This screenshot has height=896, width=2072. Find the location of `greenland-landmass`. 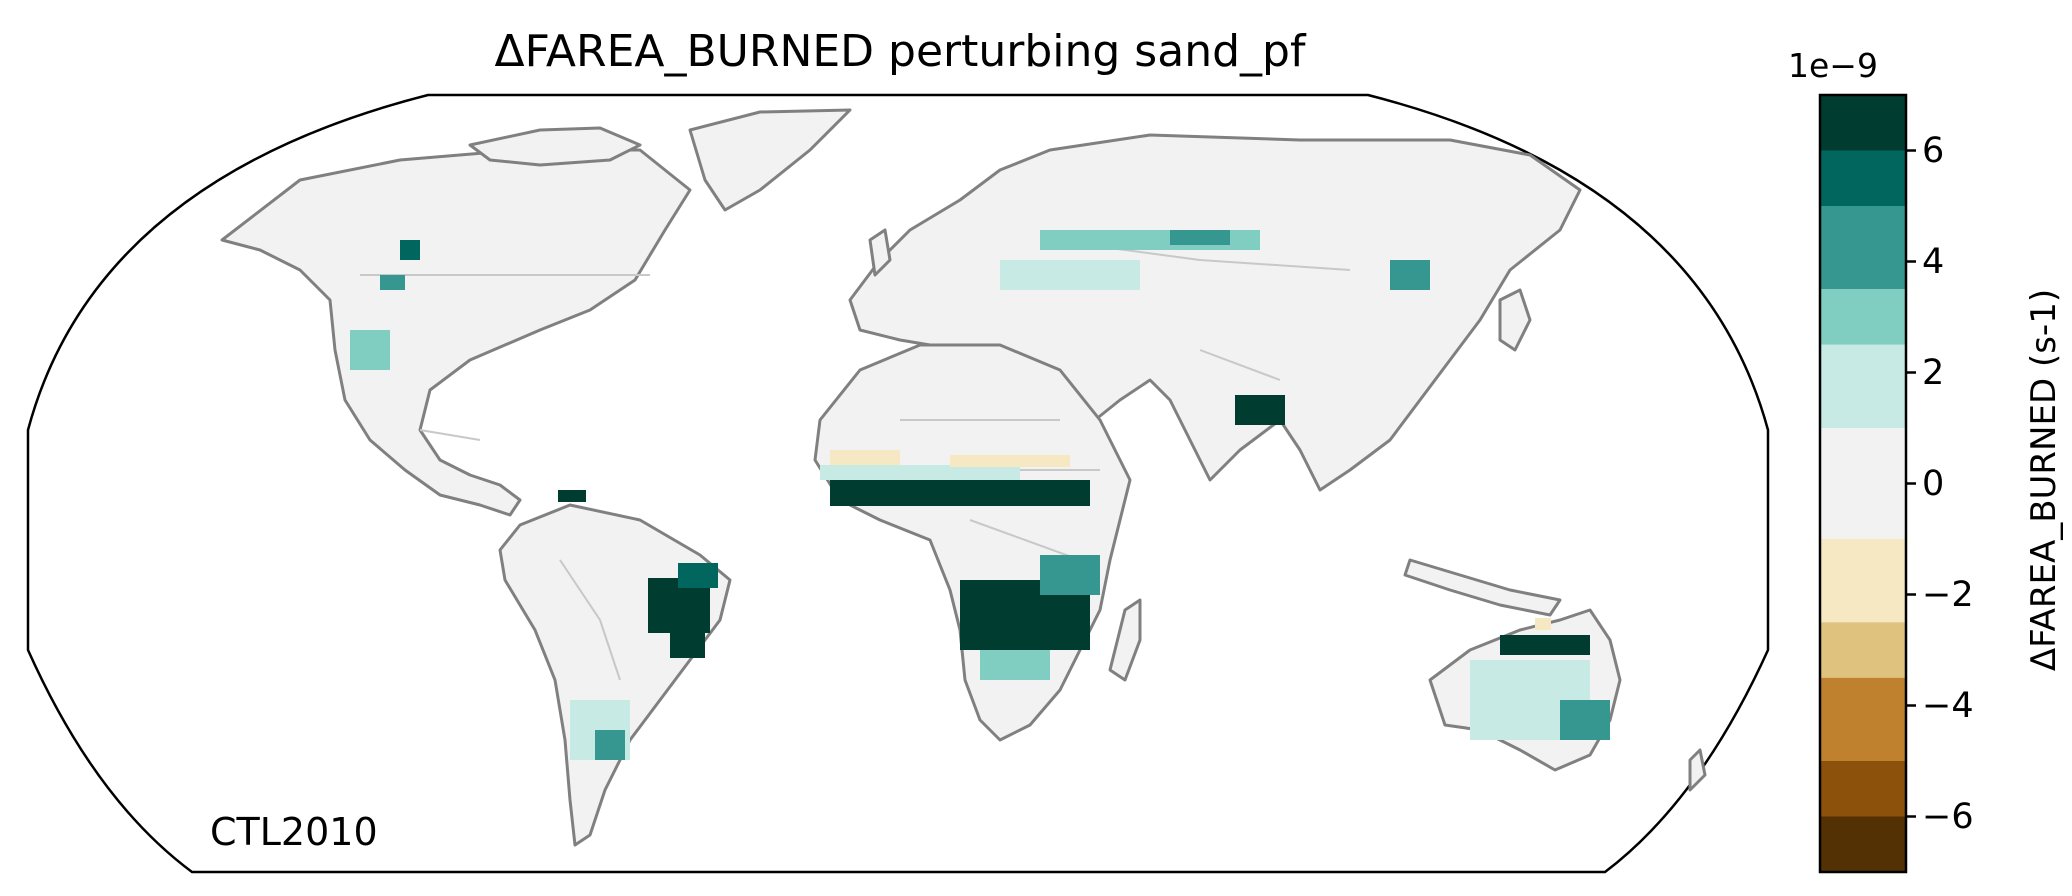

greenland-landmass is located at coordinates (770, 160).